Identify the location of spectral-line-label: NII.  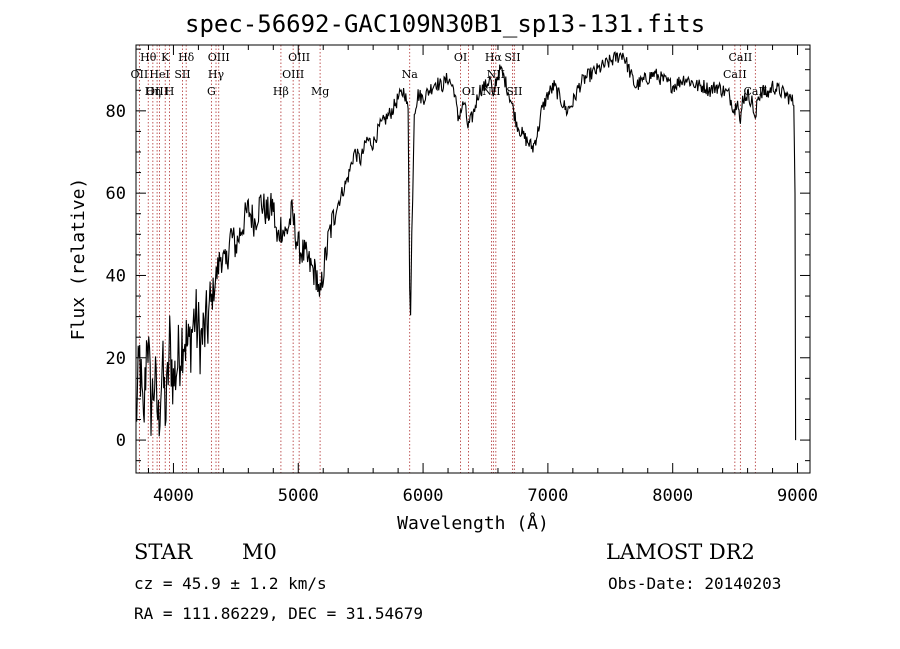
(496, 74).